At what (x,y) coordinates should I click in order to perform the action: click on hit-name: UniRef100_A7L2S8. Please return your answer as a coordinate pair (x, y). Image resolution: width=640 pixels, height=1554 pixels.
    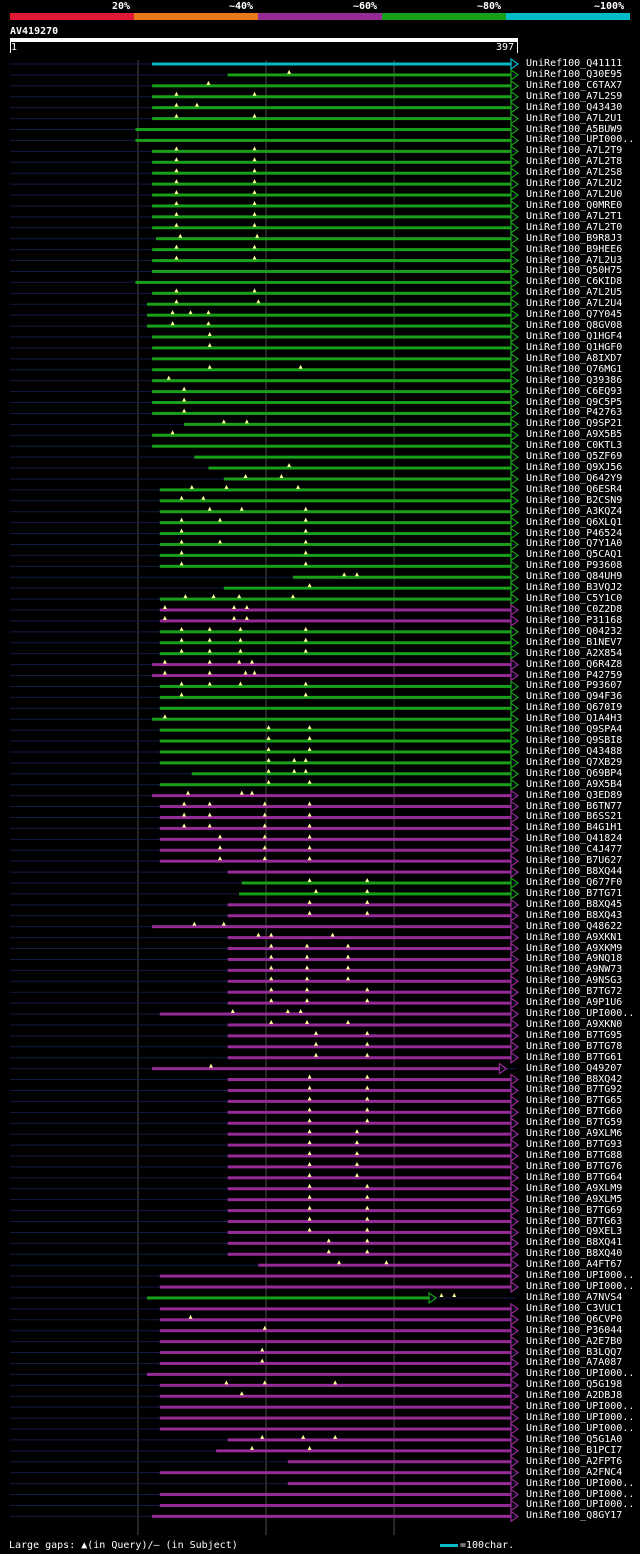
    Looking at the image, I should click on (574, 173).